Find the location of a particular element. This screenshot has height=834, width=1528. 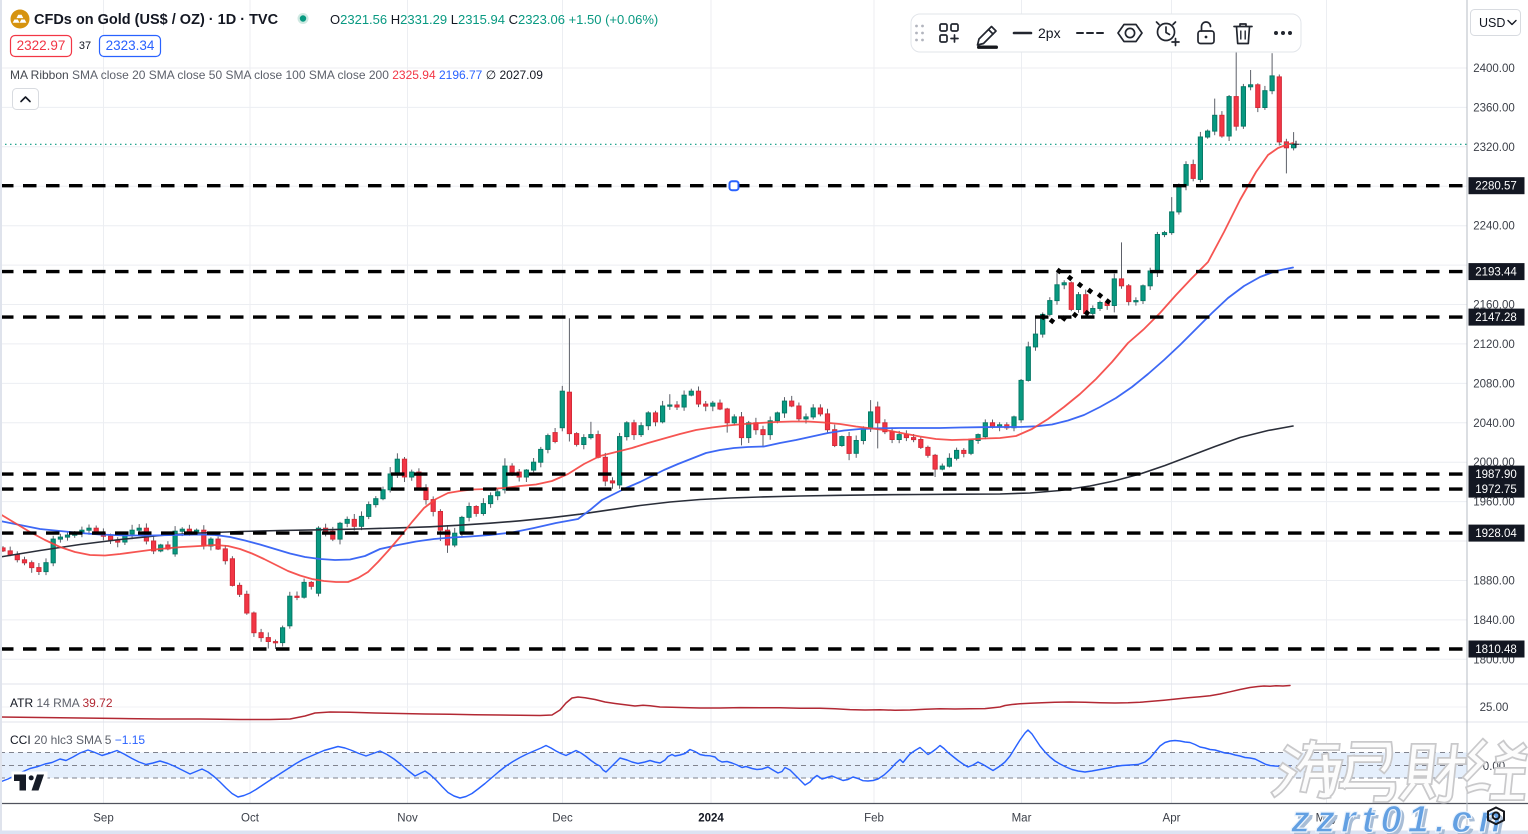

svg-text: 2323.34 is located at coordinates (130, 45).